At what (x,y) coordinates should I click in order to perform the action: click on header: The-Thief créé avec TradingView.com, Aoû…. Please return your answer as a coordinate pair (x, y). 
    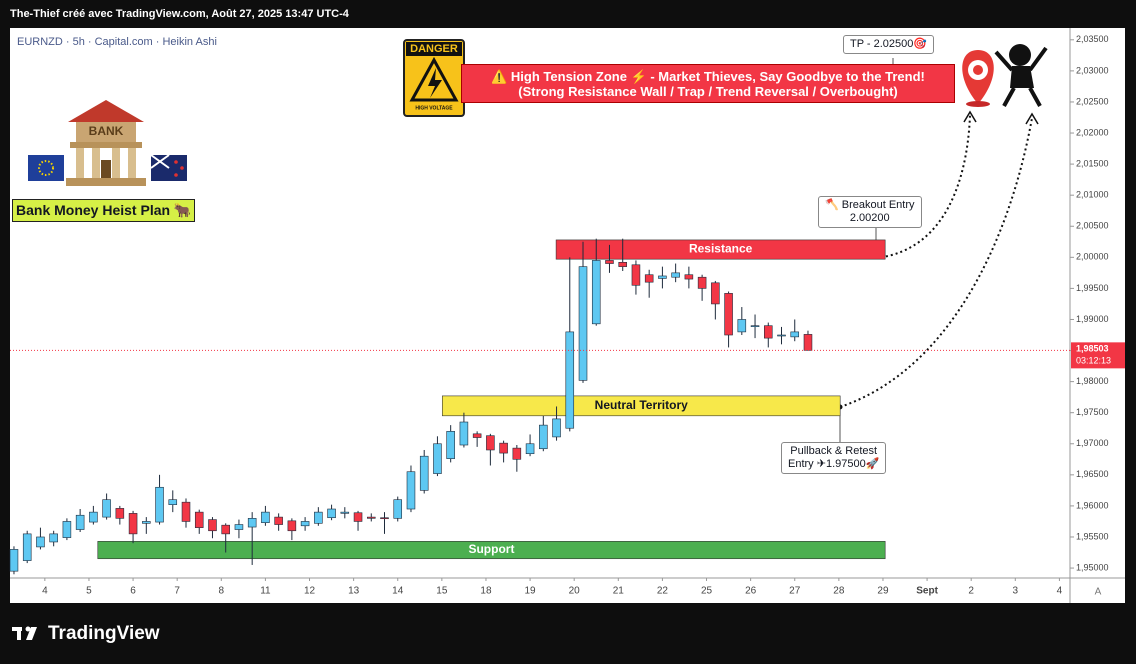
    Looking at the image, I should click on (180, 14).